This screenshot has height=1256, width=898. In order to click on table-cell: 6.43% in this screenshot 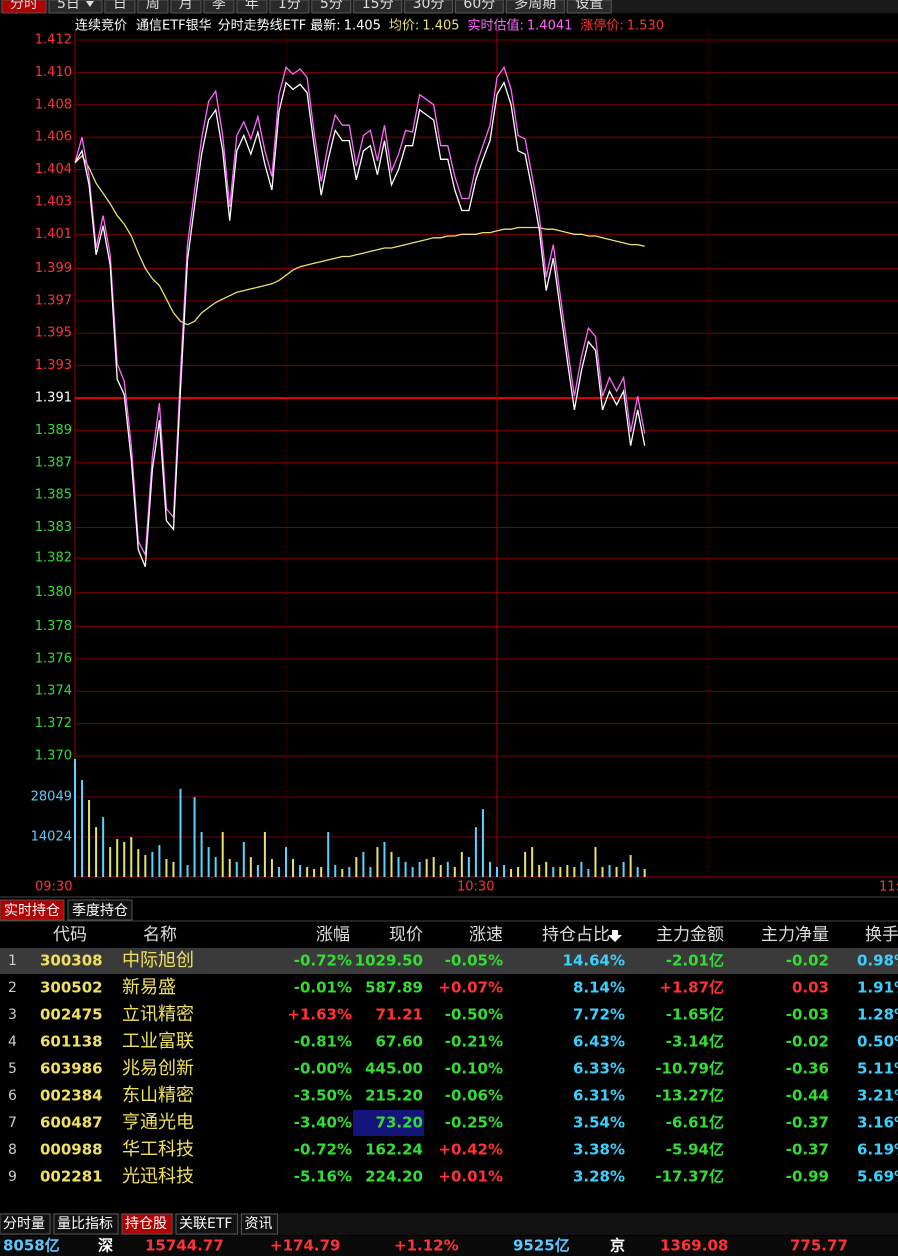, I will do `click(599, 1042)`.